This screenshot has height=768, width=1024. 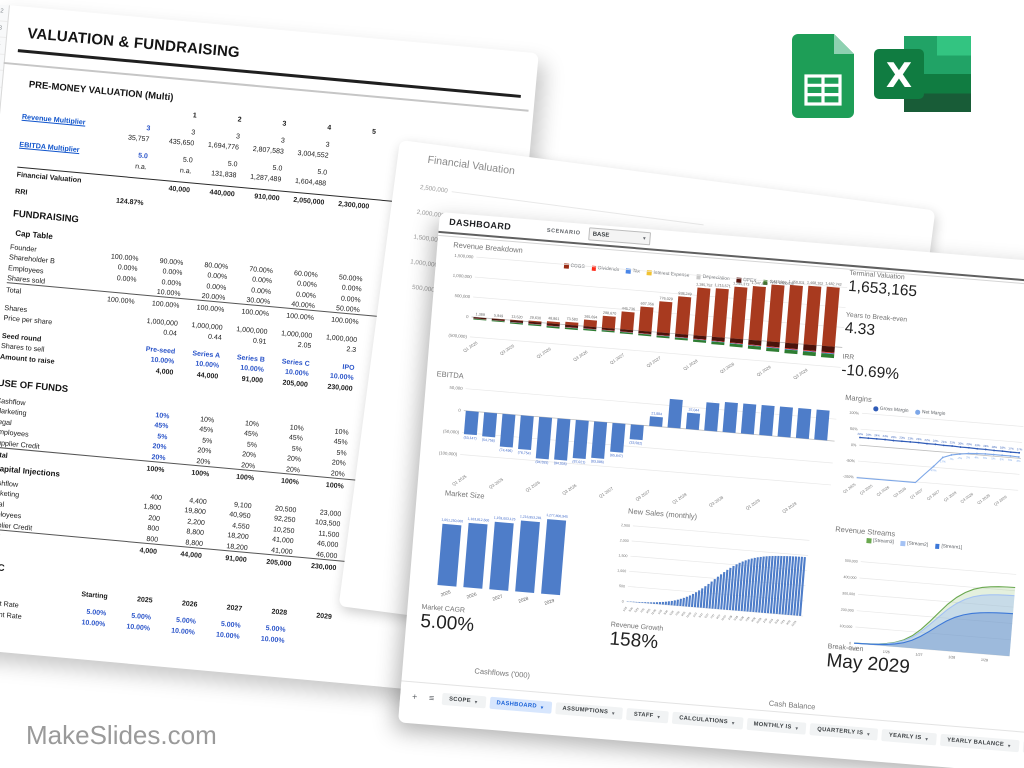 What do you see at coordinates (434, 189) in the screenshot?
I see `axis-label: 2,500,000` at bounding box center [434, 189].